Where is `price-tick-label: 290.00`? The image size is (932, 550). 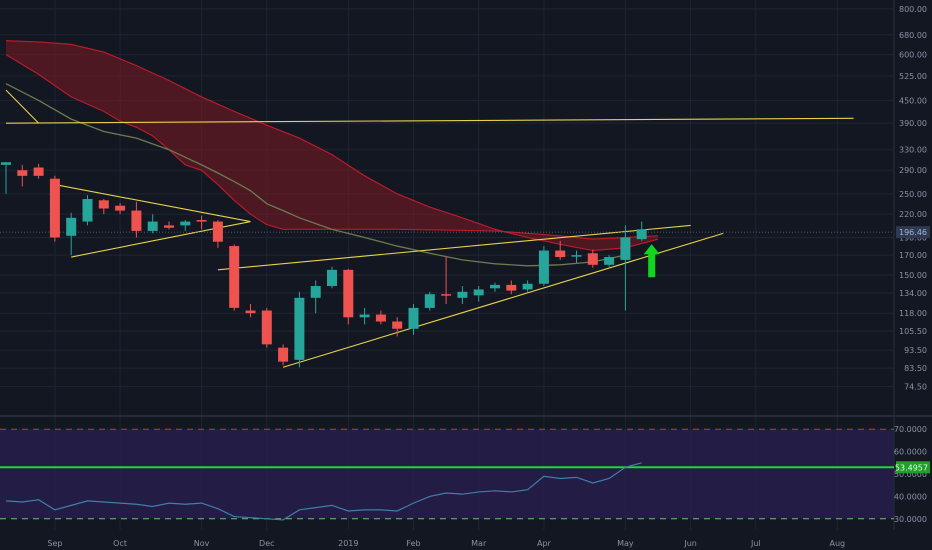 price-tick-label: 290.00 is located at coordinates (913, 170).